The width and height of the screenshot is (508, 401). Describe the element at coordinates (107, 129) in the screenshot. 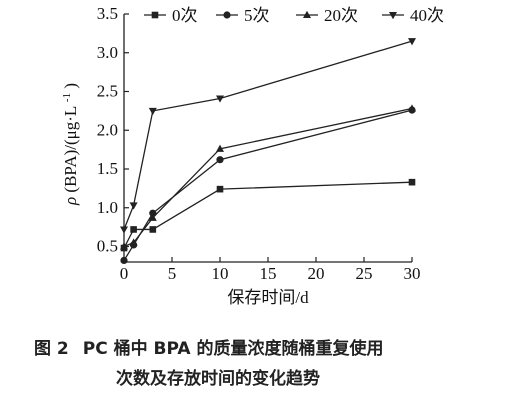

I see `y-tick-label: 2.0` at that location.